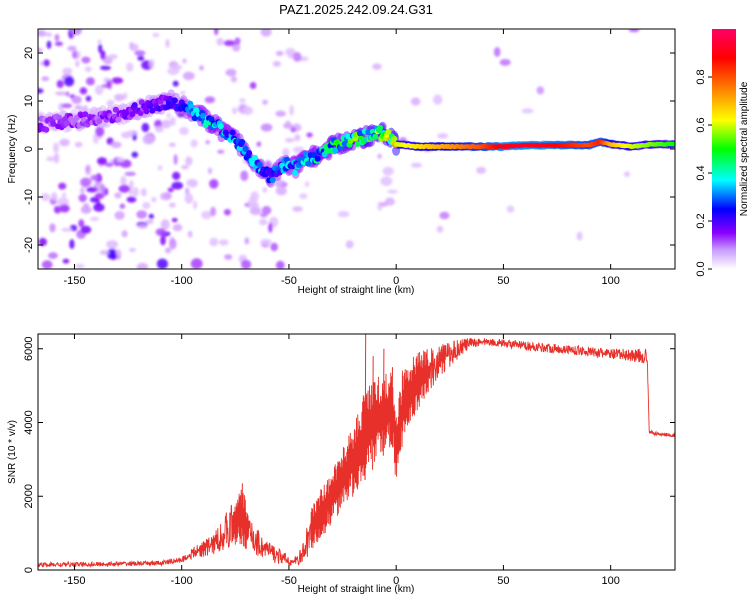 This screenshot has width=750, height=600. What do you see at coordinates (396, 581) in the screenshot?
I see `x-tick-label: 0` at bounding box center [396, 581].